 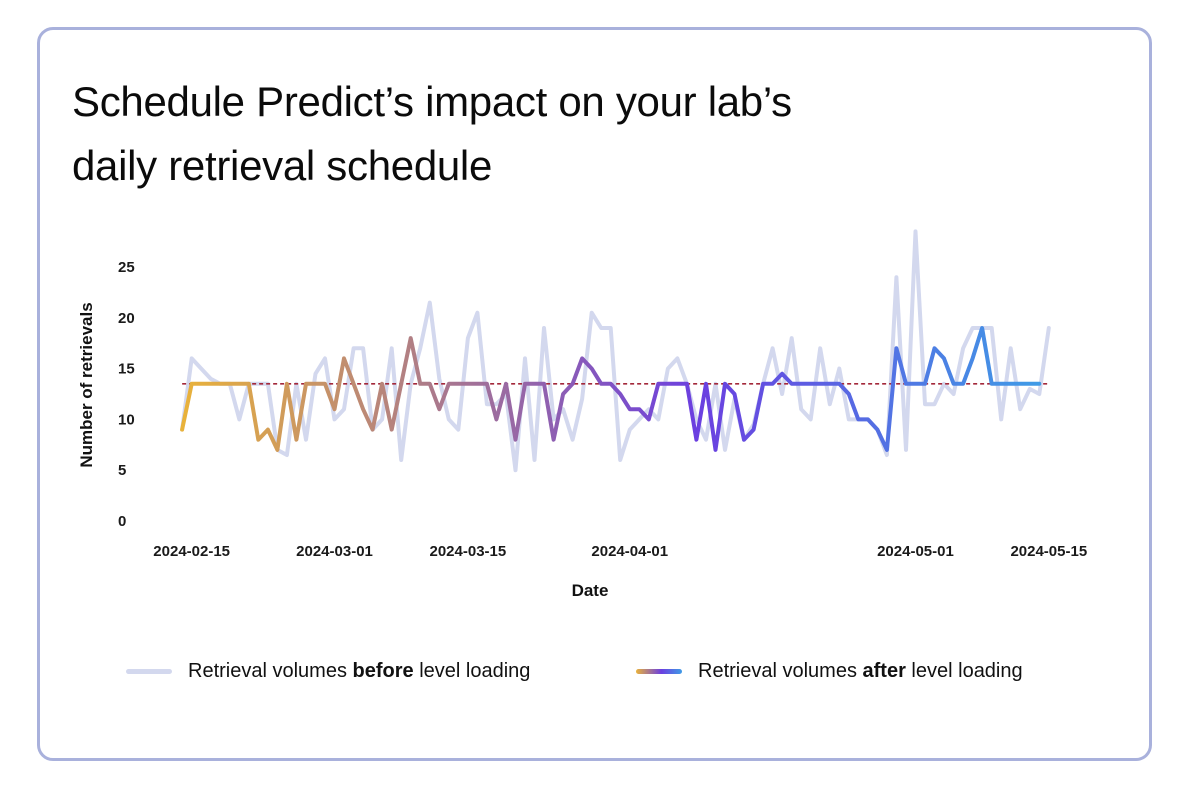 I want to click on legend-before: Retrieval volumes before level loading, so click(x=328, y=671).